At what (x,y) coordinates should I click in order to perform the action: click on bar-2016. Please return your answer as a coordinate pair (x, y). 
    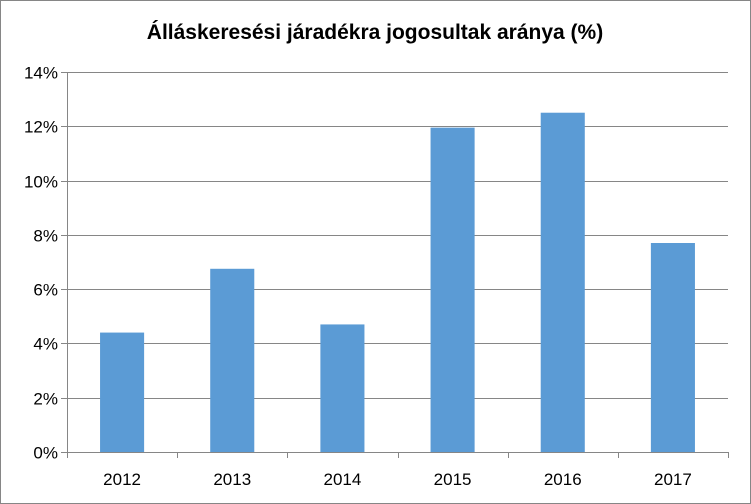
    Looking at the image, I should click on (562, 282).